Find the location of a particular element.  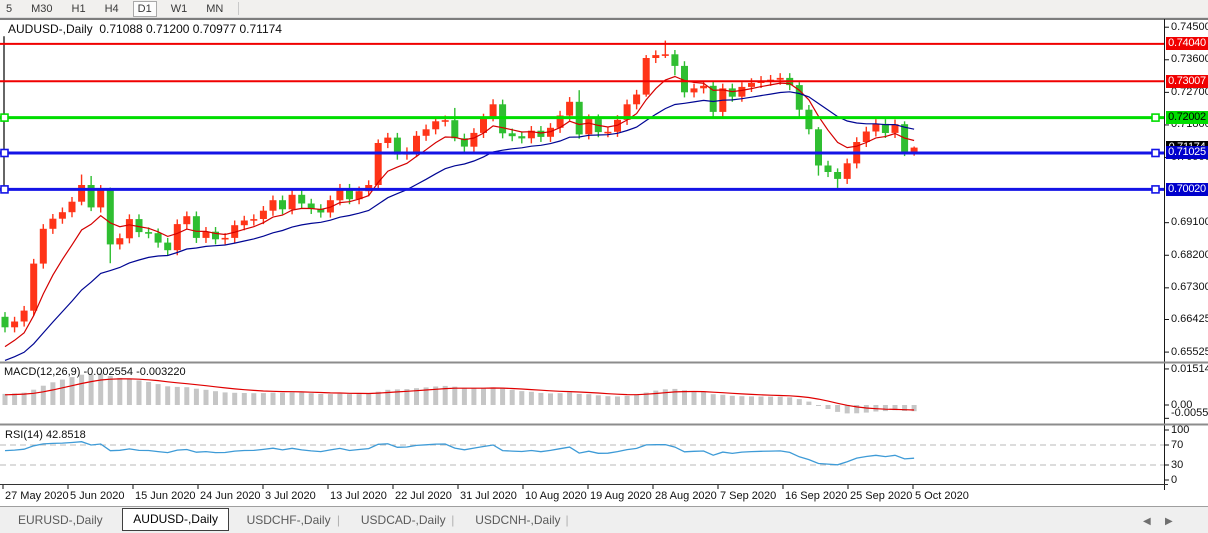

timeframe-mn: MN is located at coordinates (215, 8).